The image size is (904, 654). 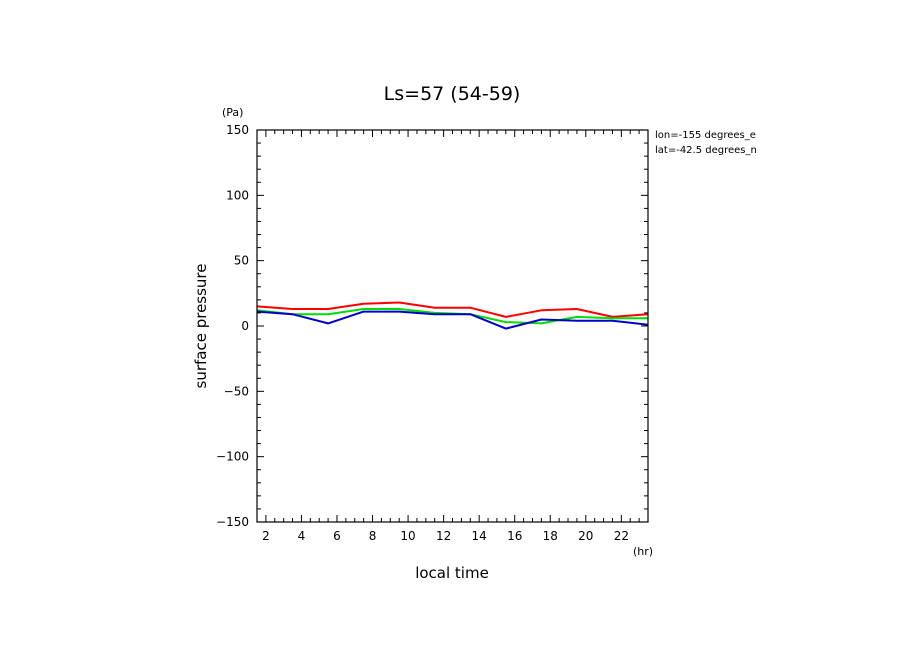 I want to click on x-tick-label: 14, so click(x=479, y=536).